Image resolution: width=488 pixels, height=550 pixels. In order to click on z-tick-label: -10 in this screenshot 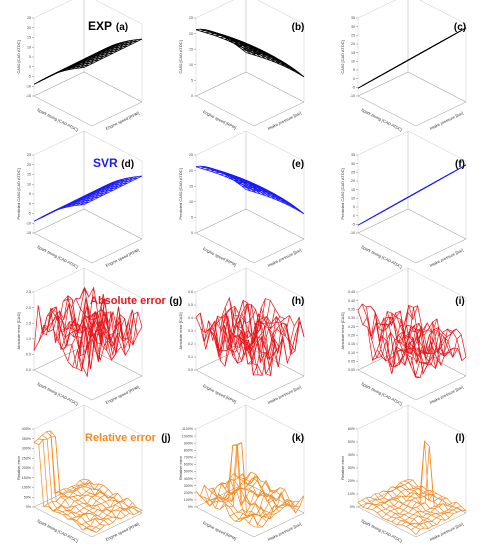, I will do `click(28, 86)`.